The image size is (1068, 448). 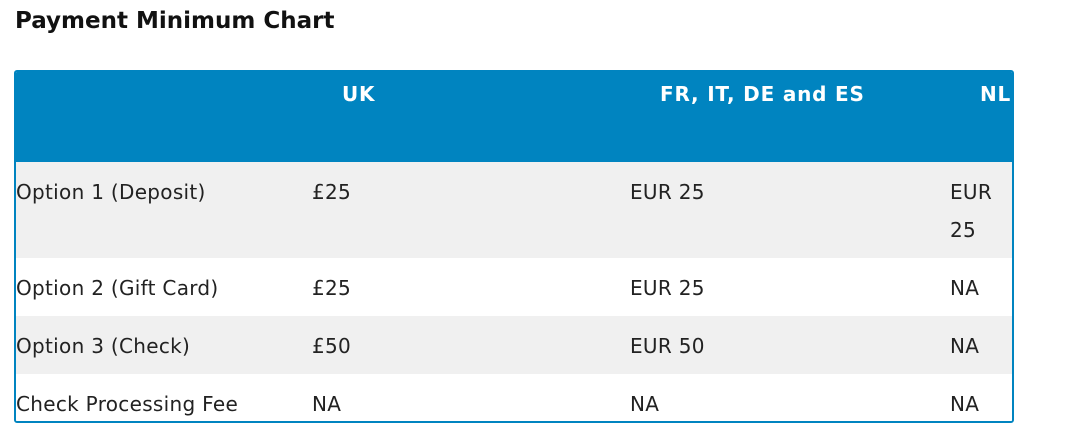 I want to click on column-header: UK, so click(x=359, y=94).